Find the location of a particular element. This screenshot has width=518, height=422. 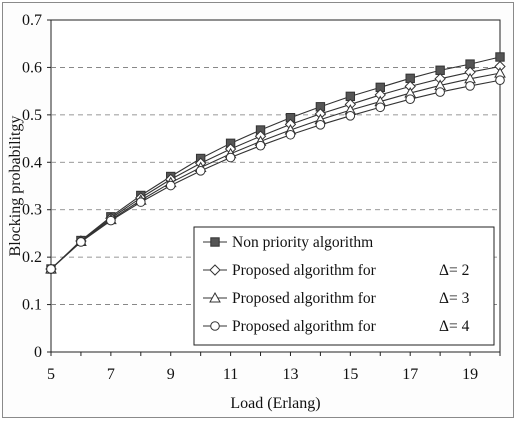

legend-delta-label: Δ= 3 is located at coordinates (454, 298).